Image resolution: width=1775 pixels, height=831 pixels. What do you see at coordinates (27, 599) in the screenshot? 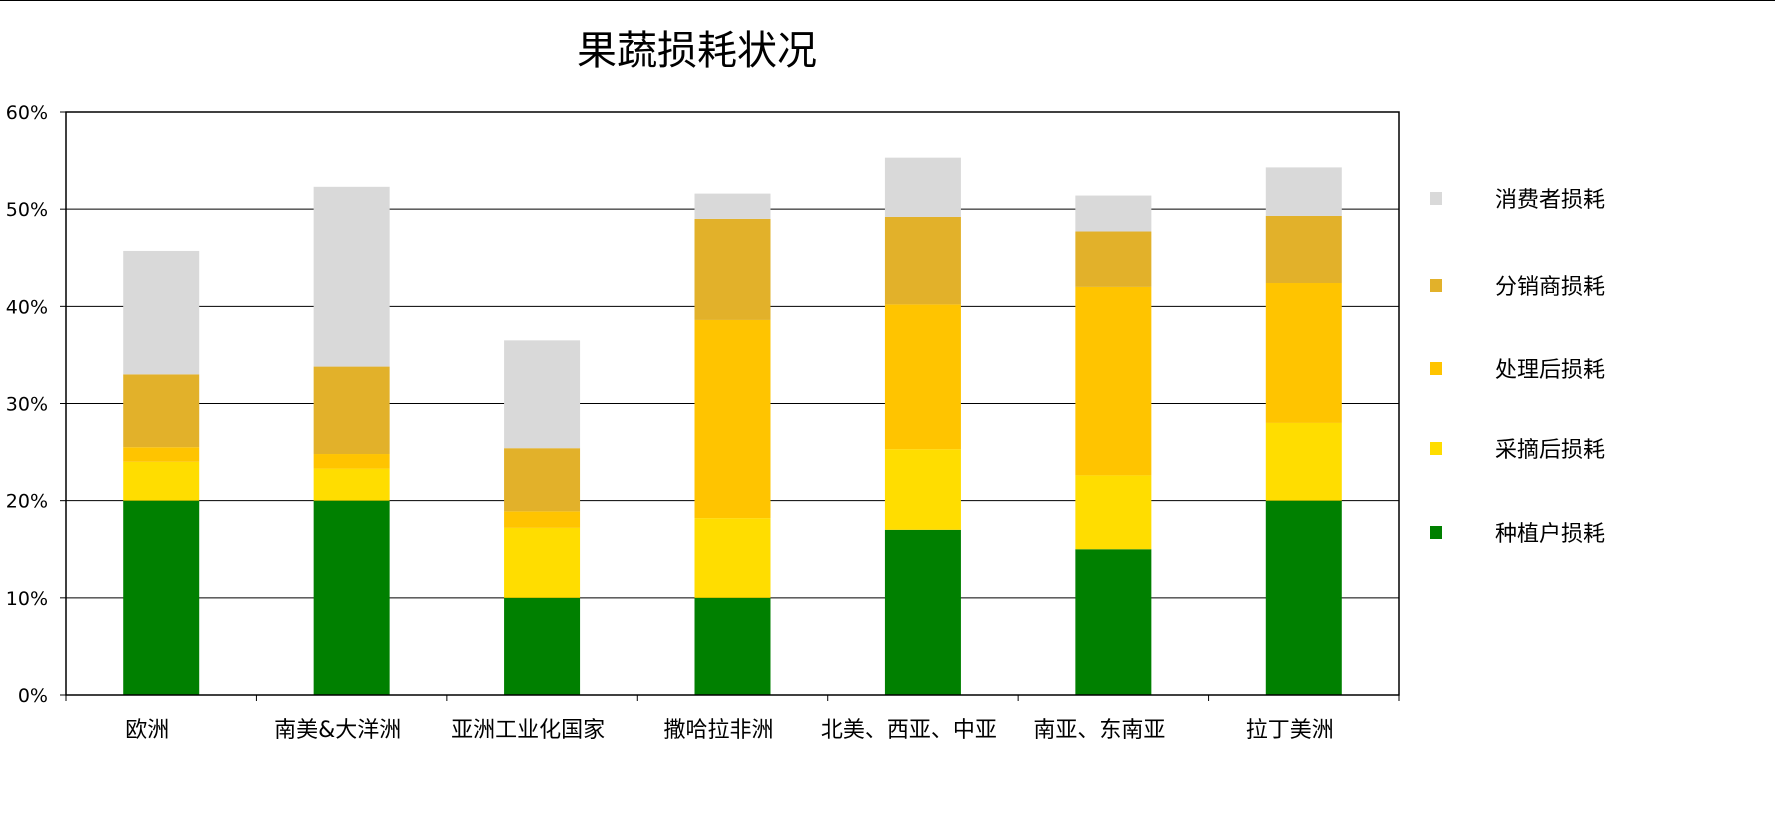
I see `y-tick-label: 10%` at bounding box center [27, 599].